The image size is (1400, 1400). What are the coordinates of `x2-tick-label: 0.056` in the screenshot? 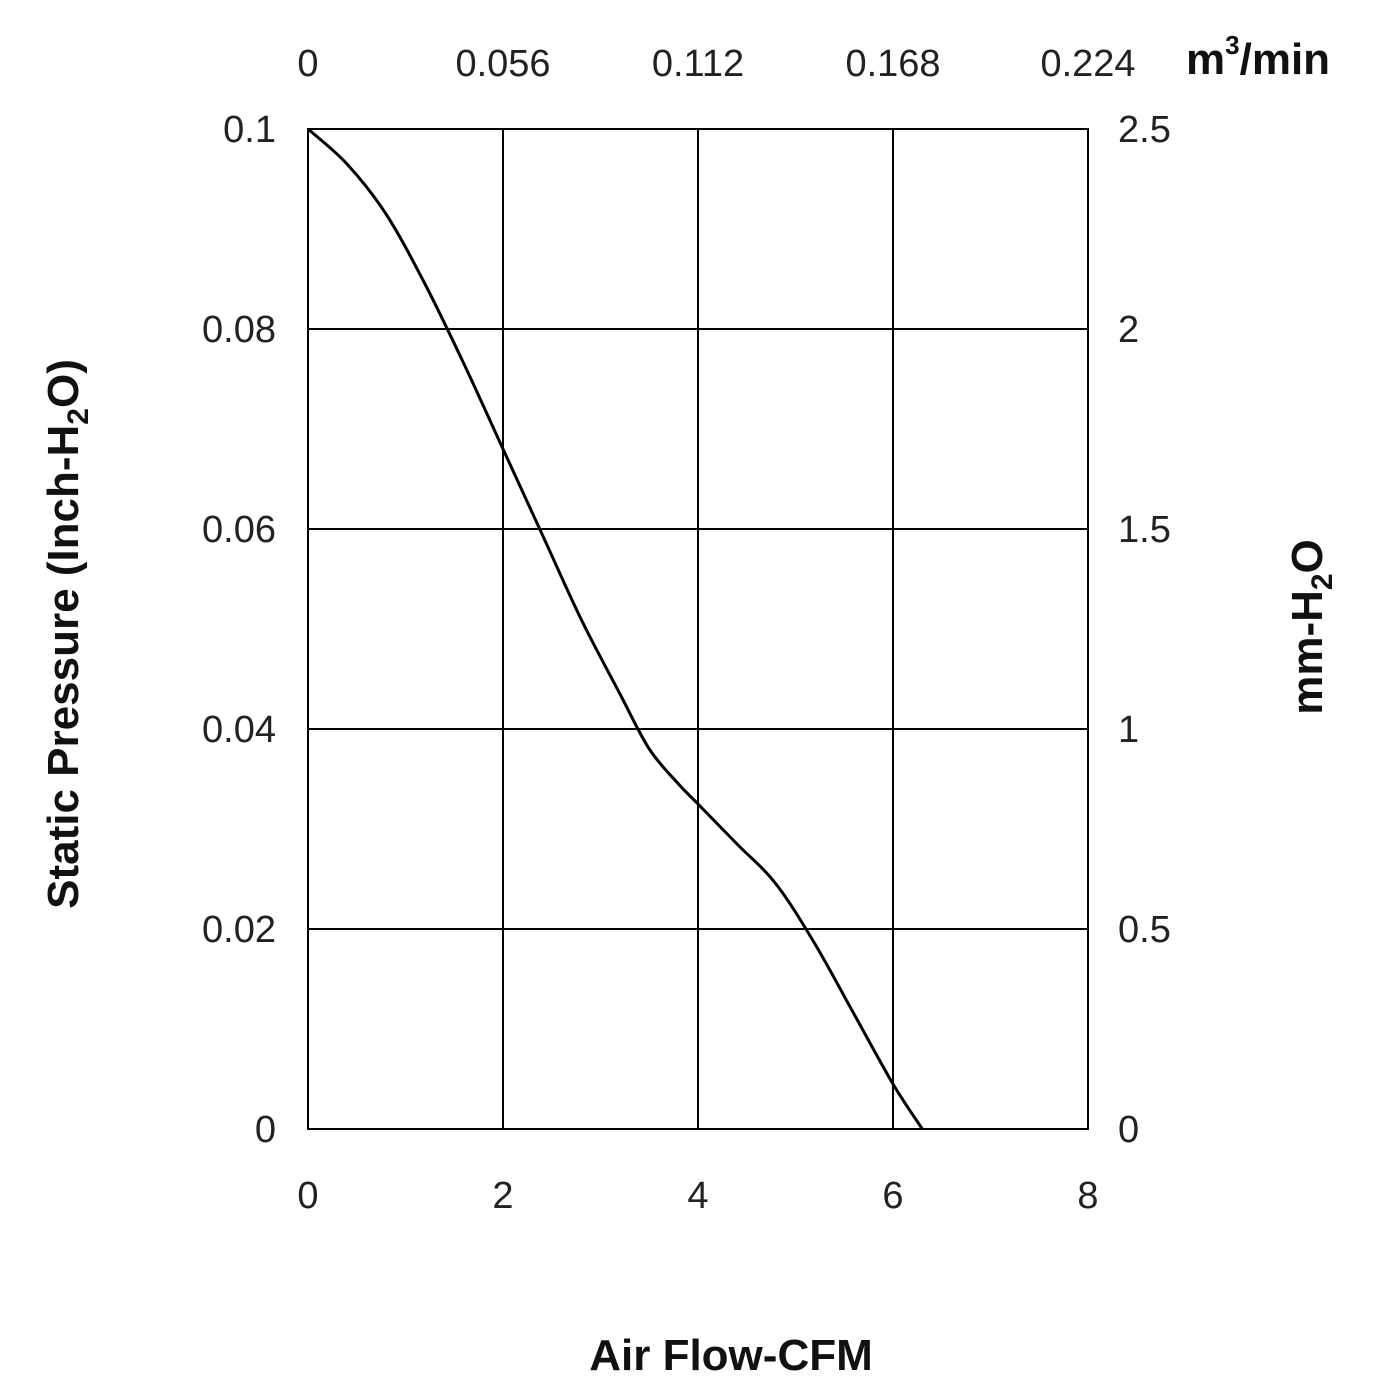 It's located at (502, 64).